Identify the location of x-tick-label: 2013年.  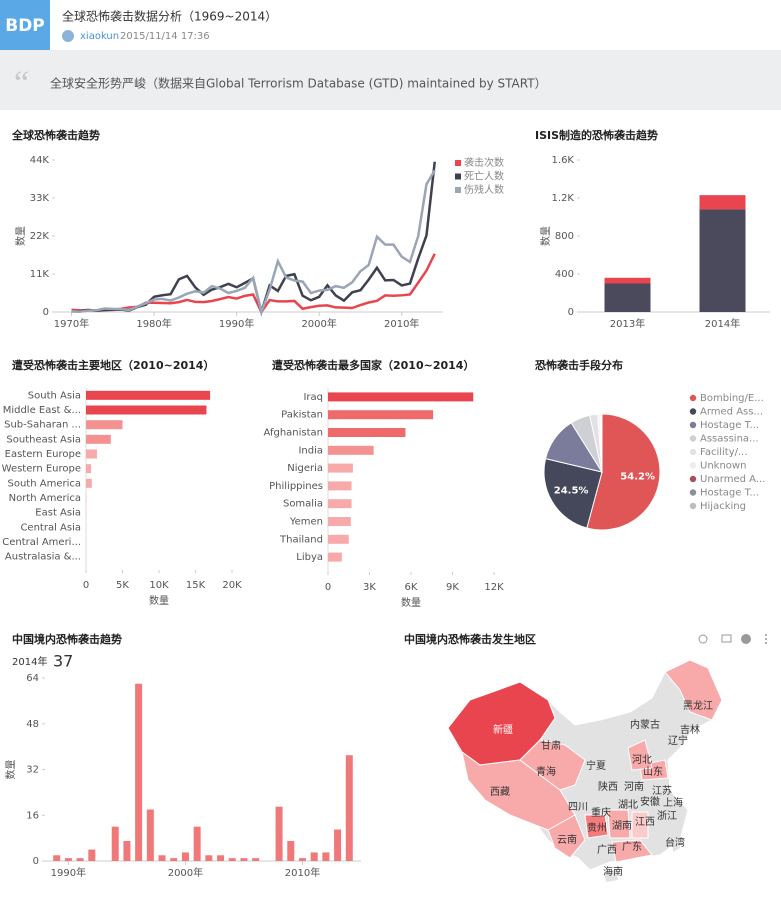
(627, 323).